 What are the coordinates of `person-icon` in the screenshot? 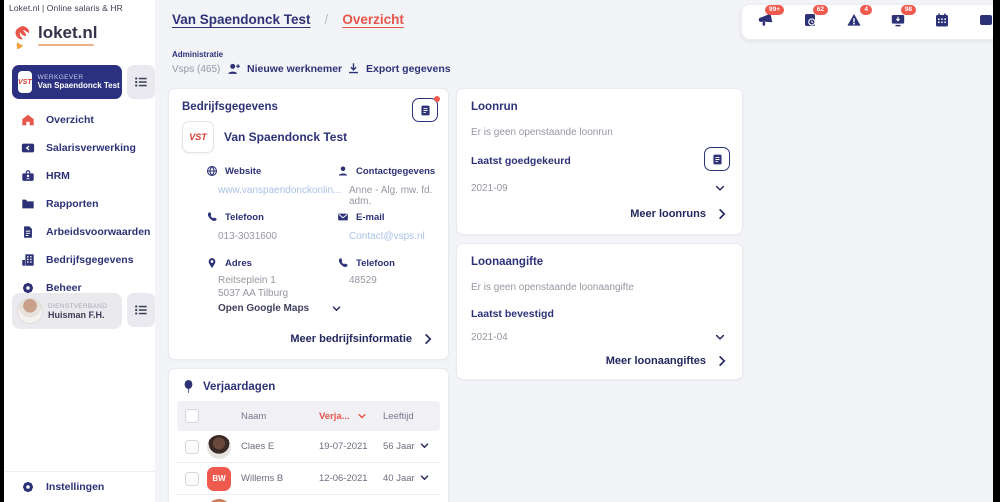 It's located at (343, 171).